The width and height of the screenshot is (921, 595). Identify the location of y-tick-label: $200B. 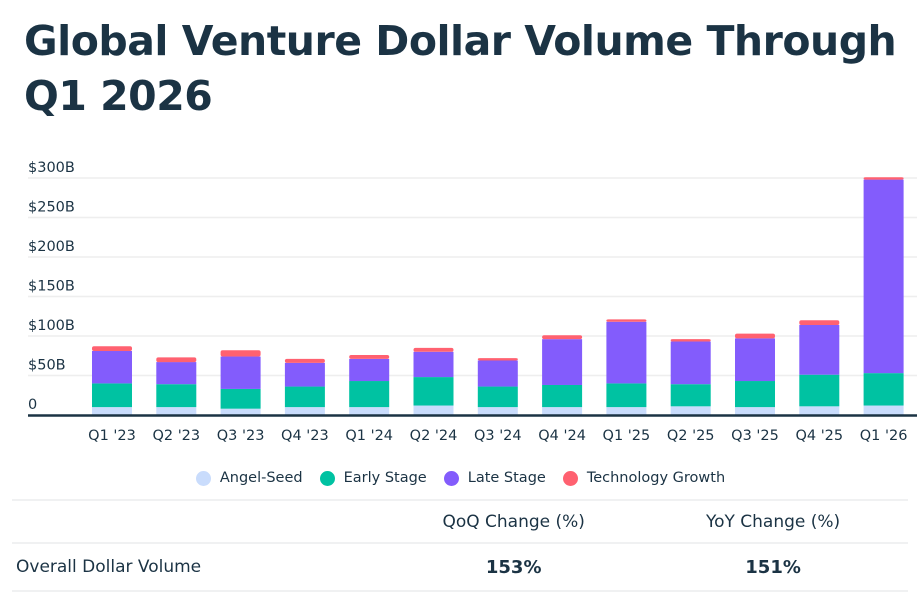
(51, 247).